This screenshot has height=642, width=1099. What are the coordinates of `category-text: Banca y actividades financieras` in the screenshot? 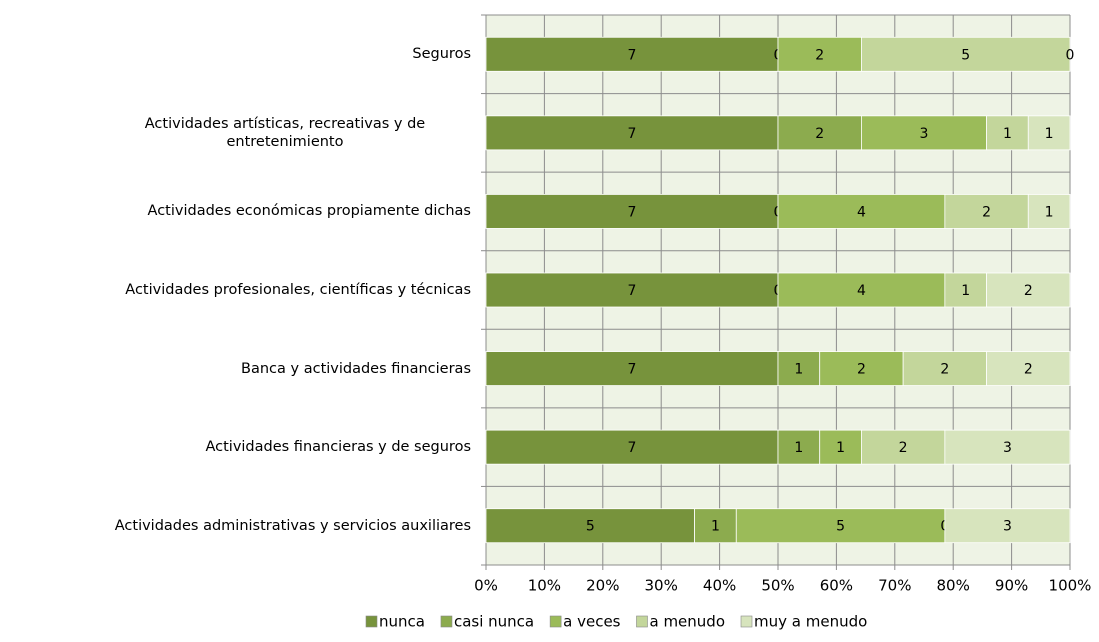 It's located at (356, 368).